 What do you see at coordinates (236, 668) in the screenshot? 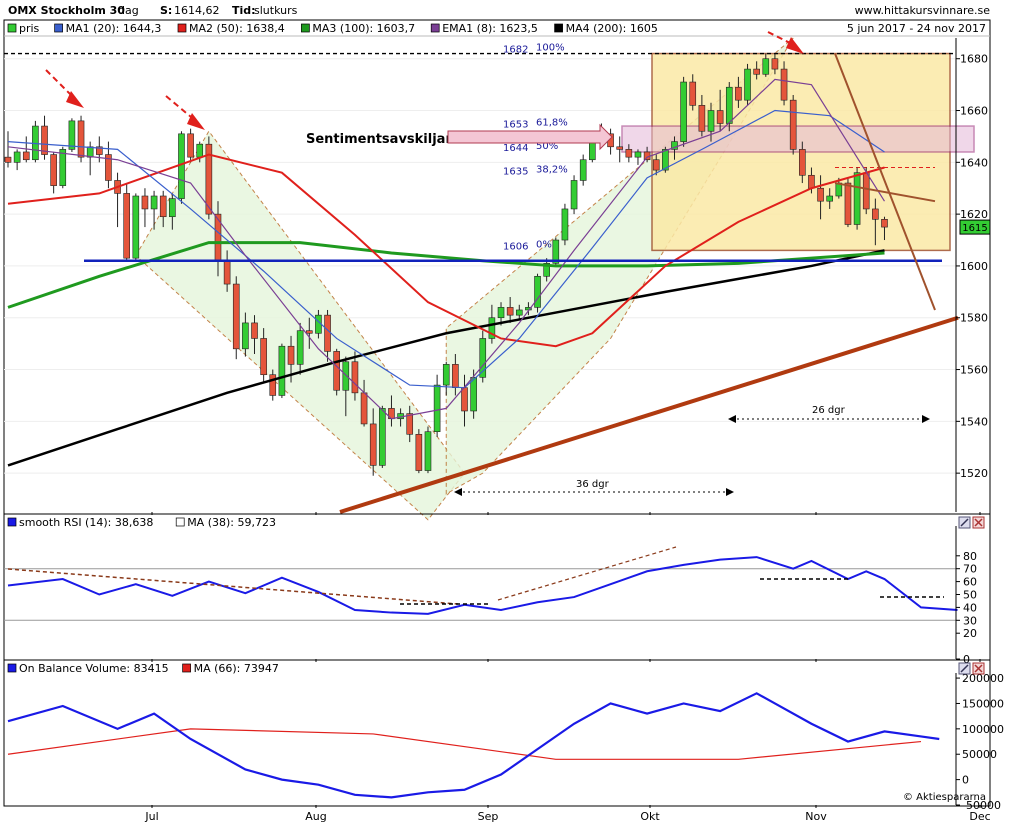
I see `legend-label: MA (66): 73947` at bounding box center [236, 668].